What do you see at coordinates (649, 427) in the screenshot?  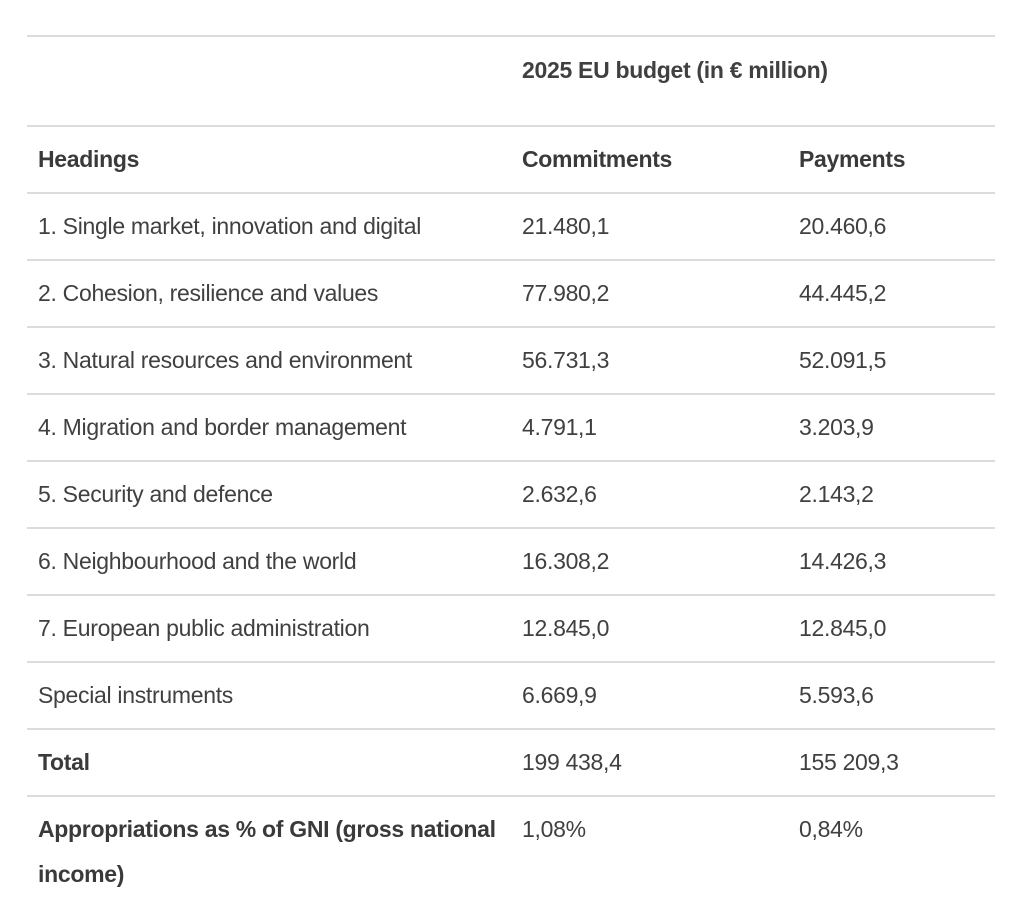 I see `row-commitments: 4.791,1` at bounding box center [649, 427].